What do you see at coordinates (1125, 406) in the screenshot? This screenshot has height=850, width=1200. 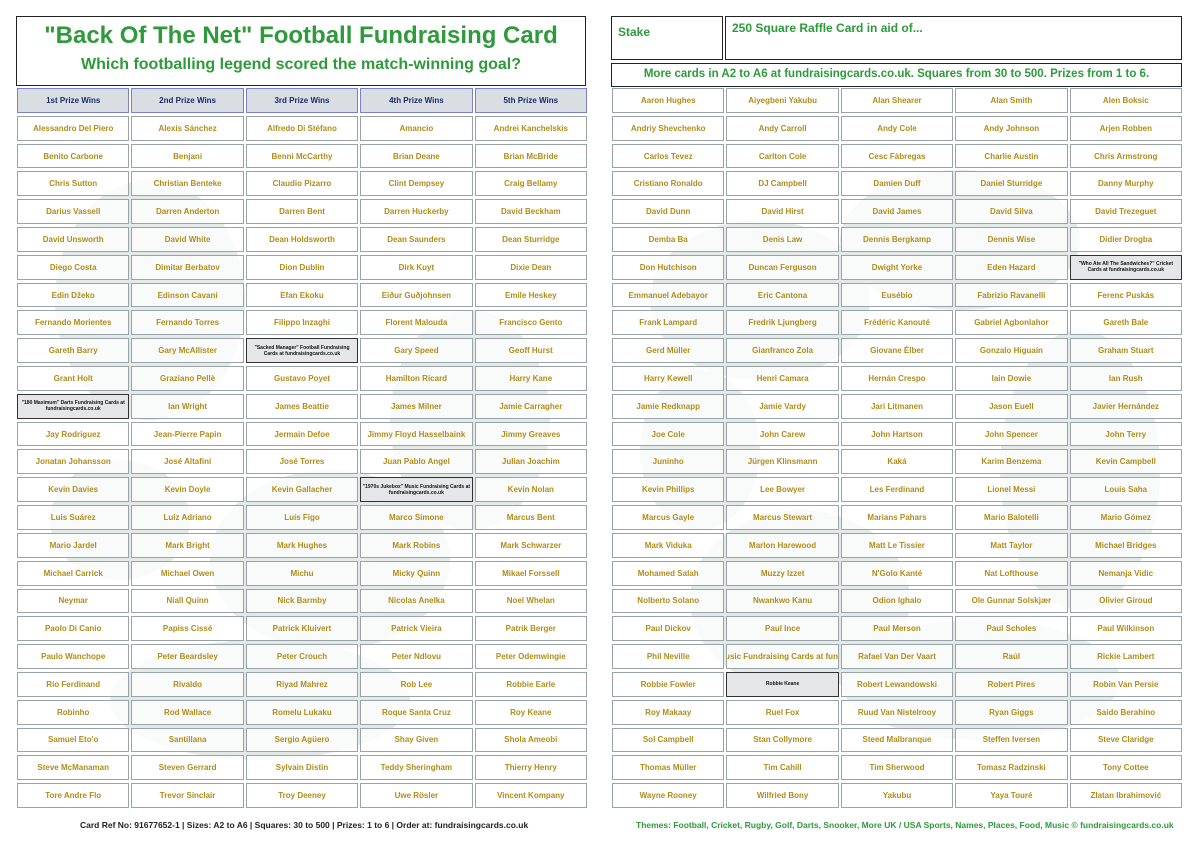 I see `name-square: Javier Hernández` at bounding box center [1125, 406].